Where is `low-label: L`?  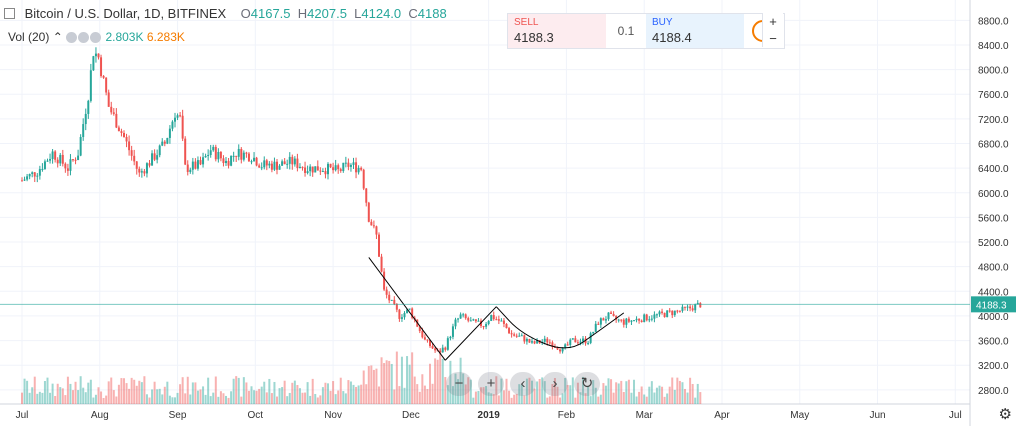
low-label: L is located at coordinates (358, 13).